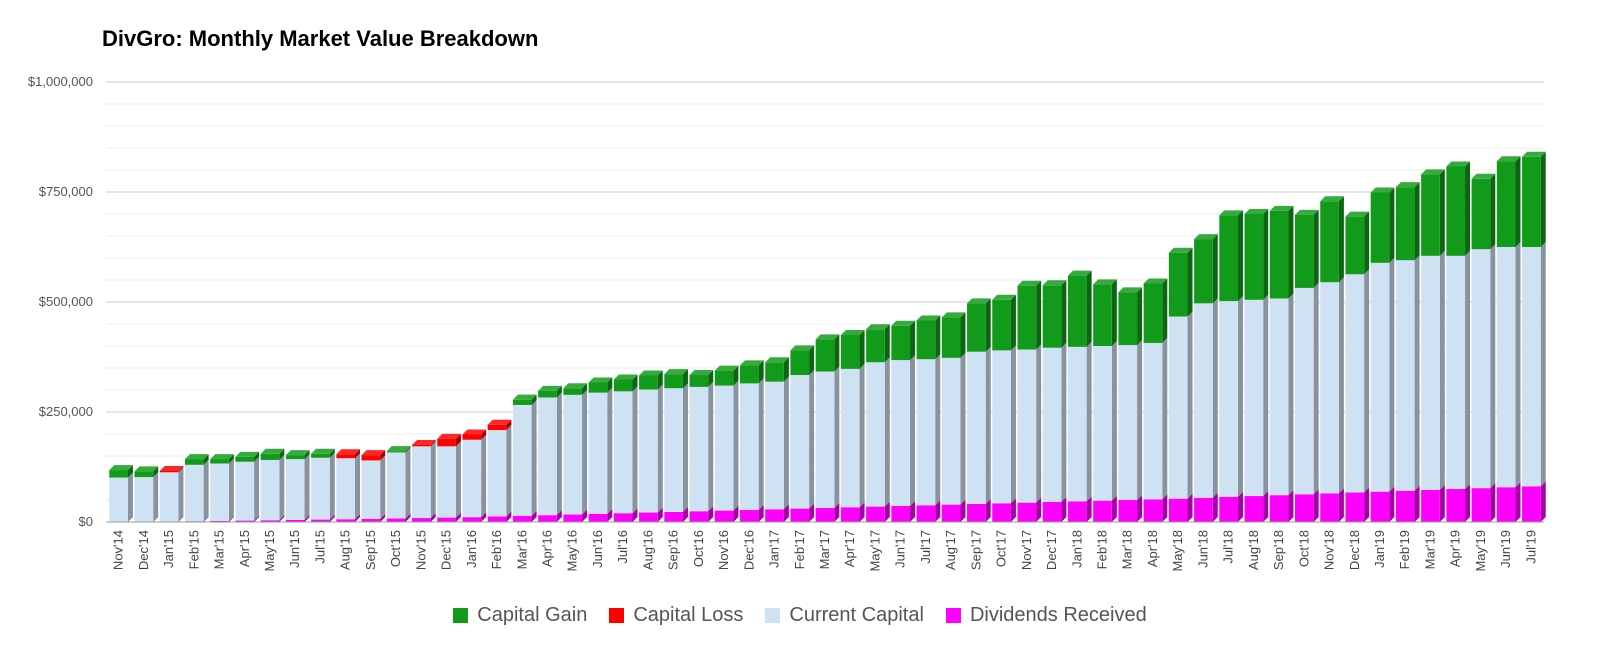 The height and width of the screenshot is (664, 1600). I want to click on legend-swatch-capital-loss, so click(617, 615).